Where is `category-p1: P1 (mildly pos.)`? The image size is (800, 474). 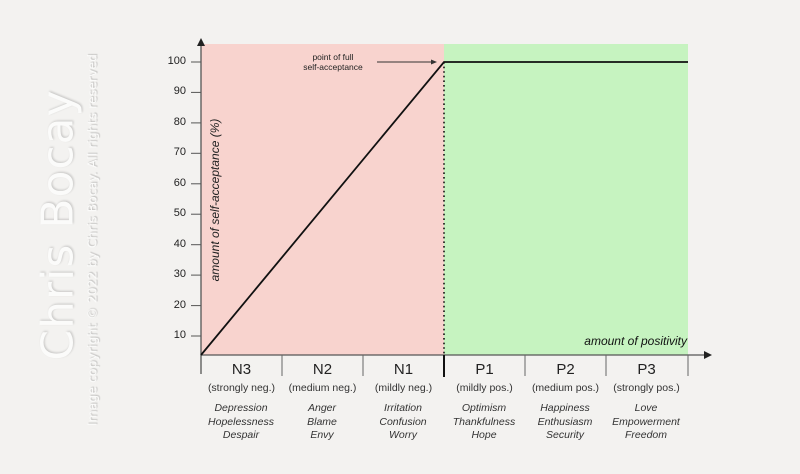 category-p1: P1 (mildly pos.) is located at coordinates (484, 378).